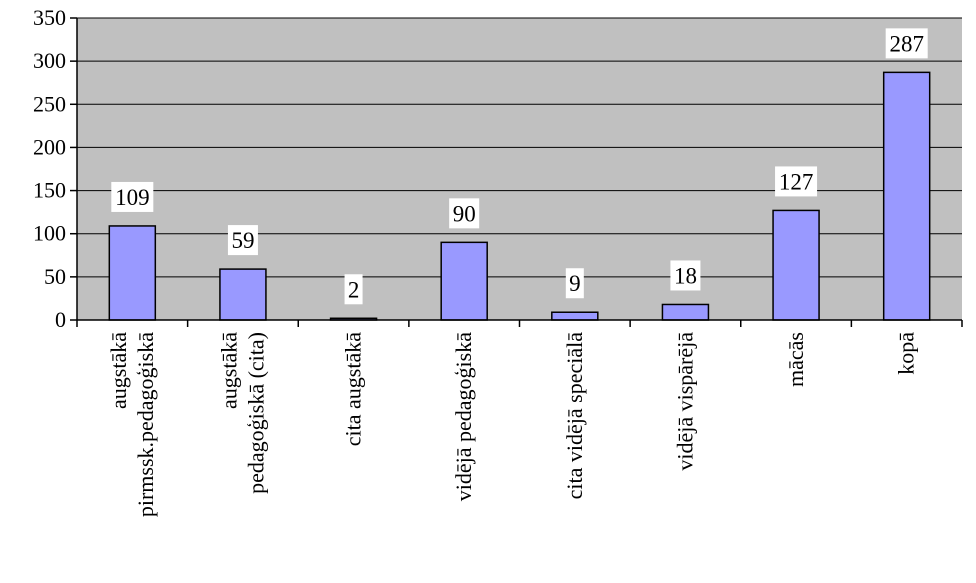 This screenshot has width=976, height=583. I want to click on category-label: kopā, so click(906, 353).